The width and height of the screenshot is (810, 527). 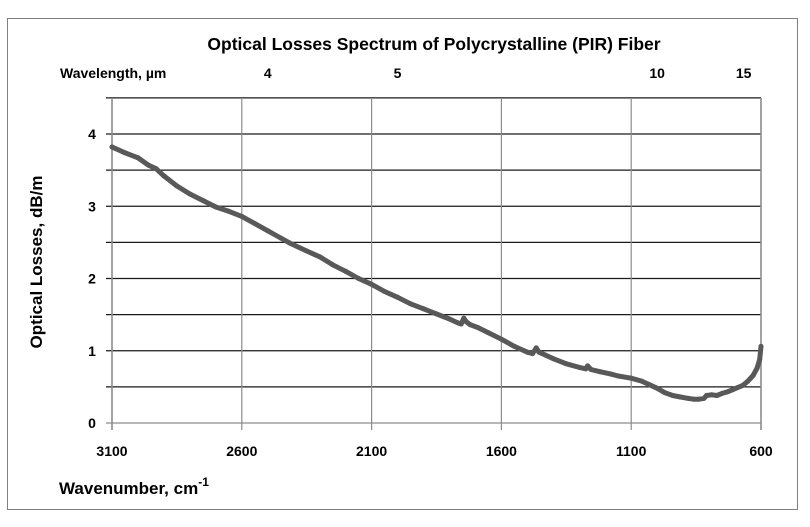 What do you see at coordinates (398, 73) in the screenshot?
I see `secondary-x-tick-label: 5` at bounding box center [398, 73].